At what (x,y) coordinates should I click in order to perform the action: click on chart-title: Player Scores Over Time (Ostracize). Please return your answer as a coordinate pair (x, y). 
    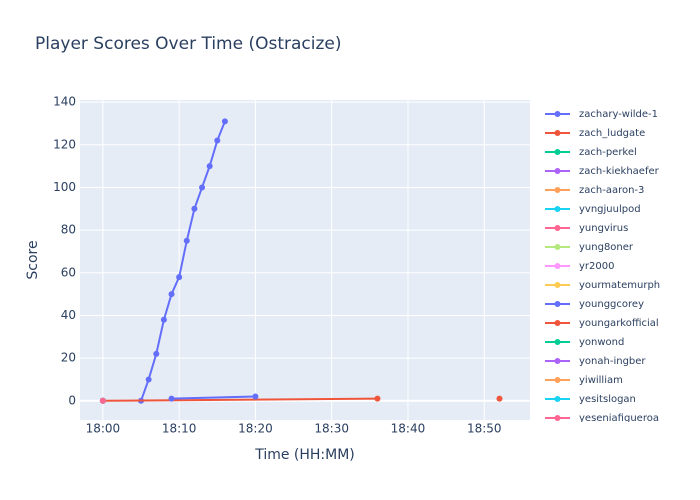
    Looking at the image, I should click on (188, 44).